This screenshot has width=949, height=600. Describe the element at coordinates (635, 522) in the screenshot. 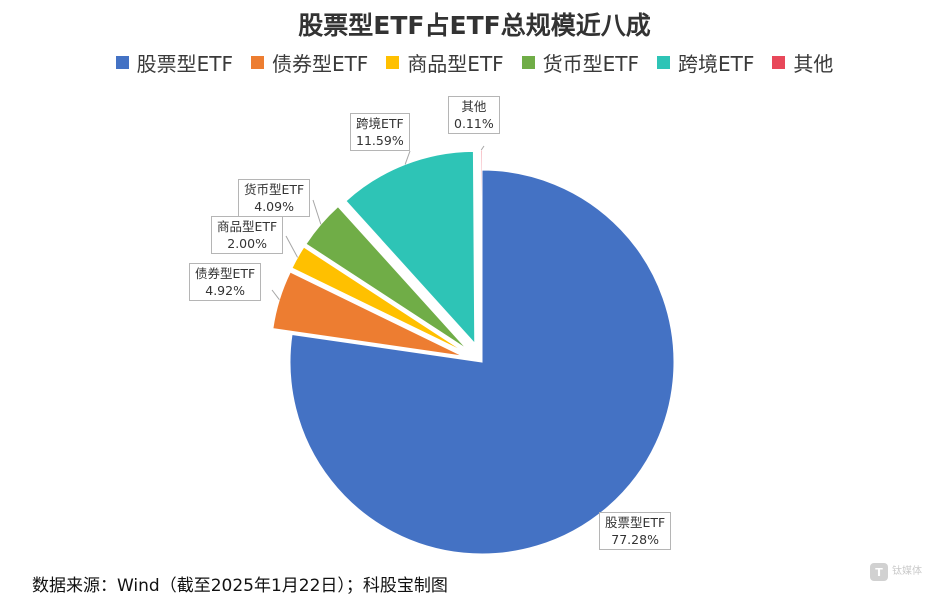

I see `data-label-stock-name: 股票型ETF` at that location.